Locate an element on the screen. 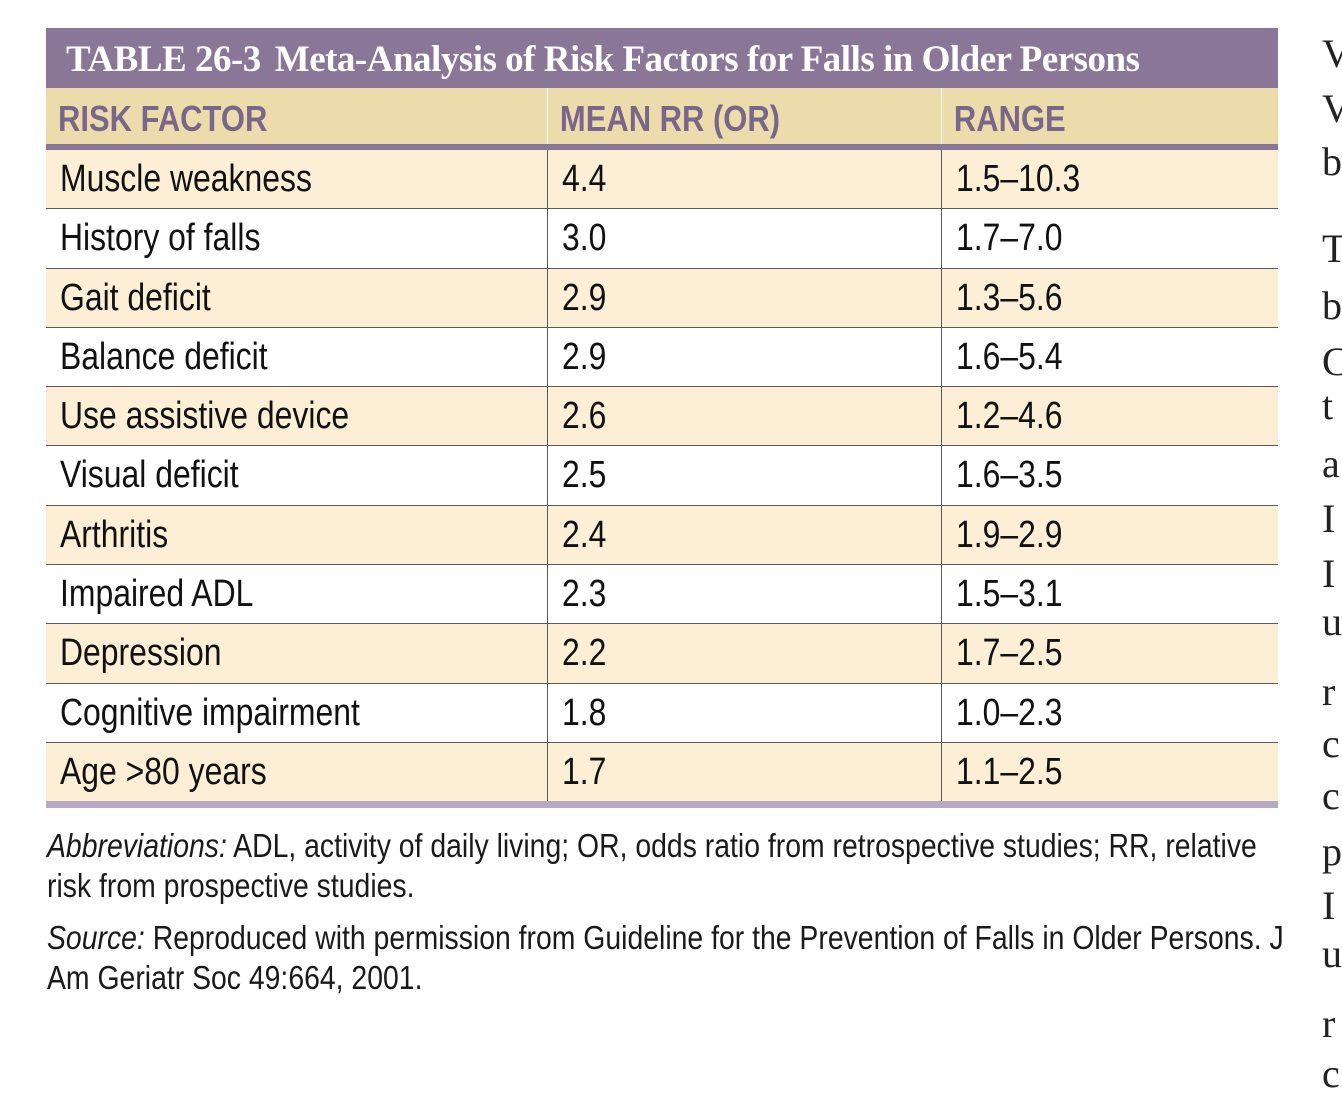 The height and width of the screenshot is (1097, 1342). table-row: Age >80 years 1.7 1.1–2.5 is located at coordinates (662, 775).